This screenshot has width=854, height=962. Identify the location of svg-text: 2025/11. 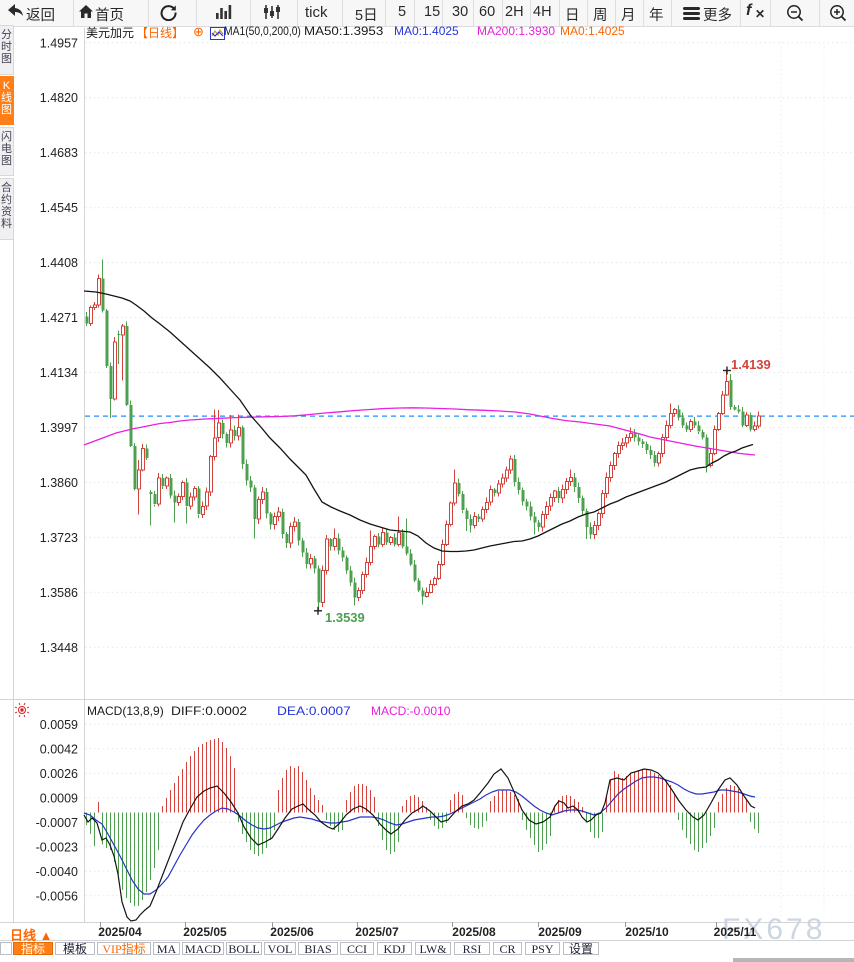
(735, 932).